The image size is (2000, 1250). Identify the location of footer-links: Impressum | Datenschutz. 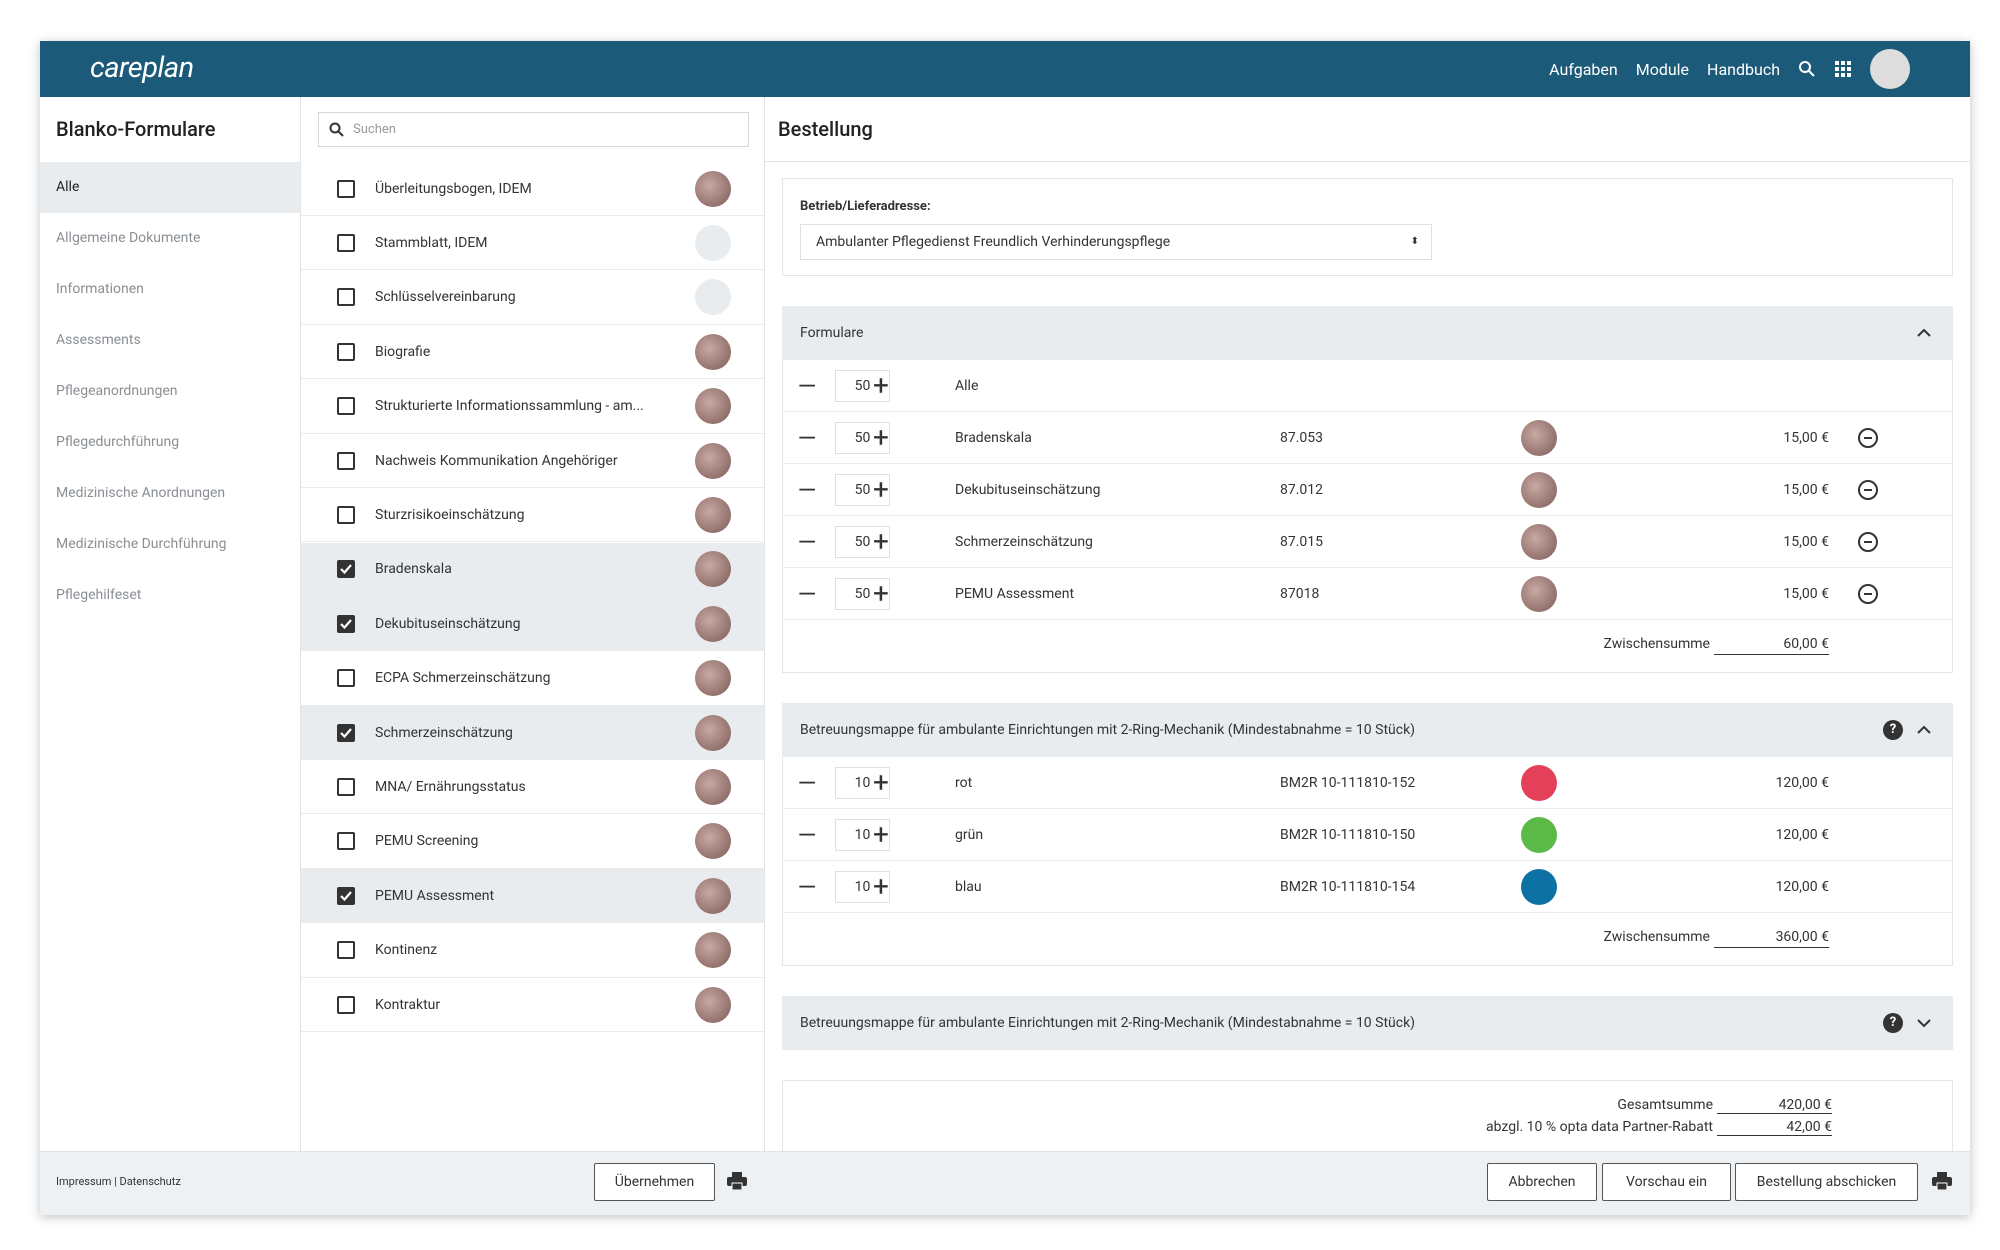
(118, 1181).